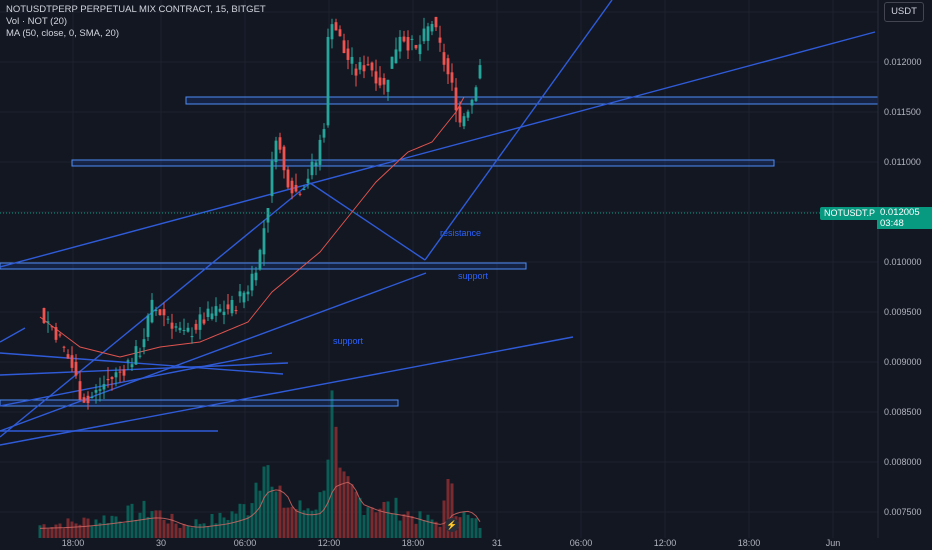 Image resolution: width=932 pixels, height=550 pixels. Describe the element at coordinates (497, 543) in the screenshot. I see `time-tick-label: 31` at that location.